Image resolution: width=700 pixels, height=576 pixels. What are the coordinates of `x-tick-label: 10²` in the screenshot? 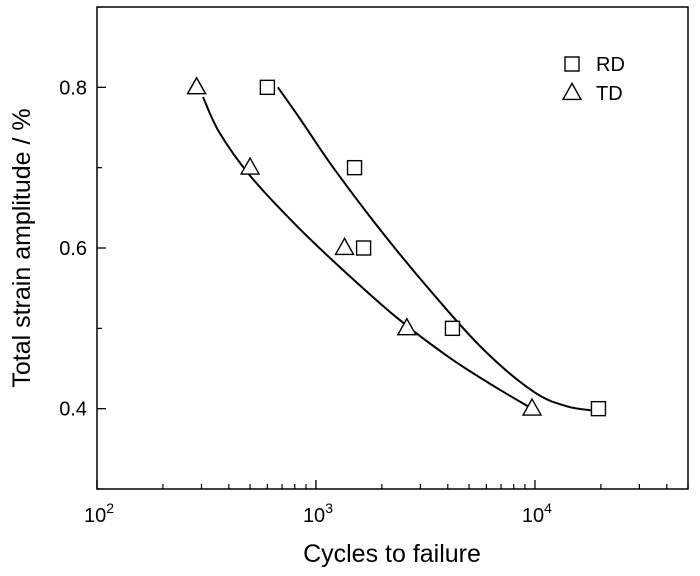 It's located at (99, 513).